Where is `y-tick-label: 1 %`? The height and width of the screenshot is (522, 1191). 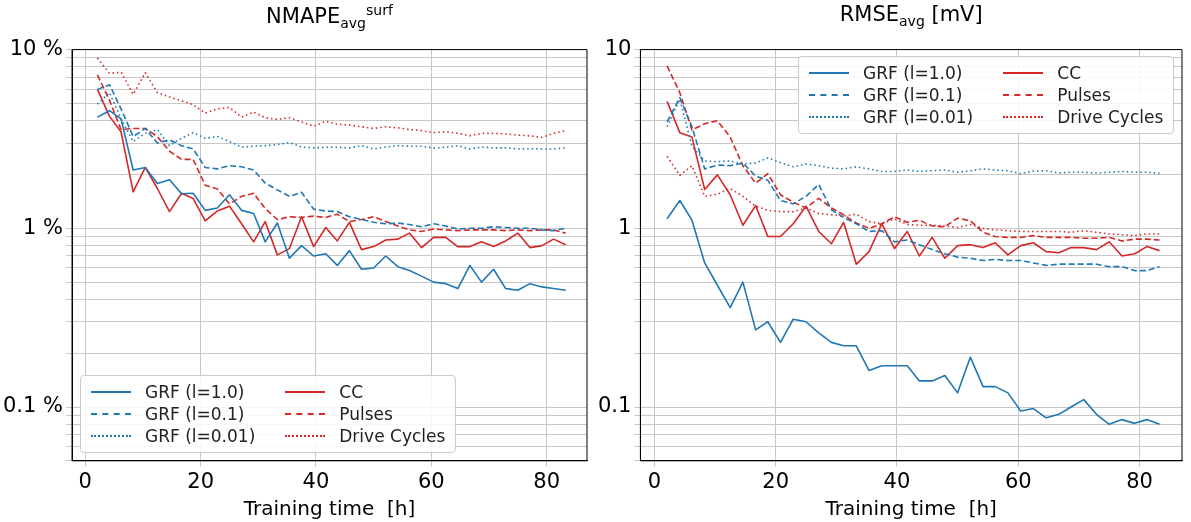
y-tick-label: 1 % is located at coordinates (43, 226).